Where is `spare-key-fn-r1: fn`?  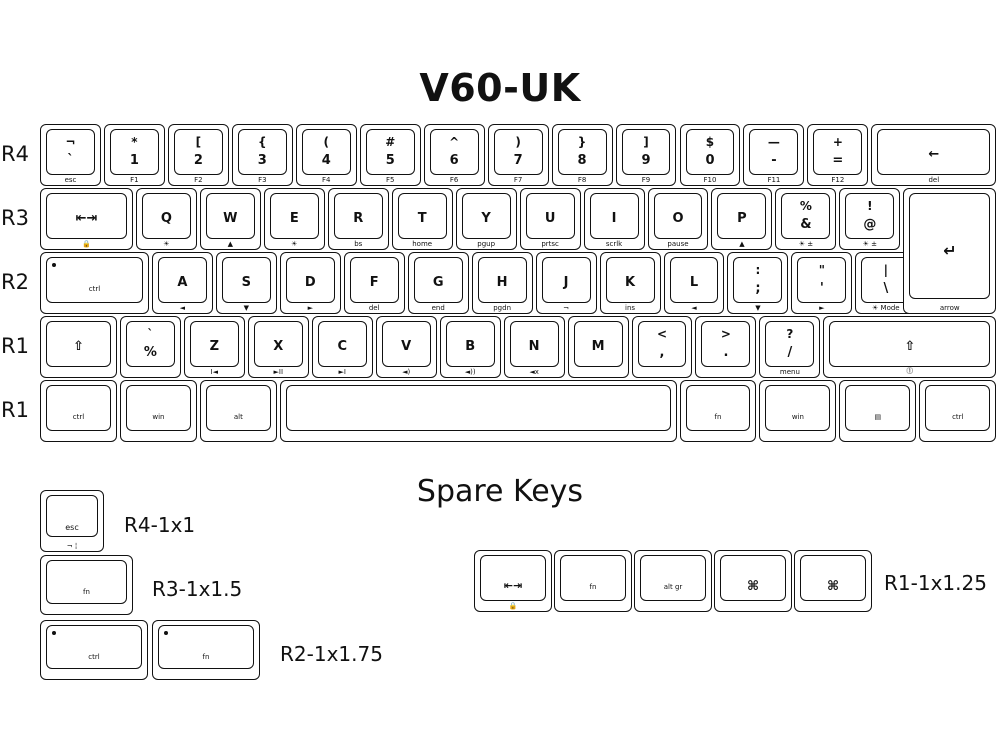 spare-key-fn-r1: fn is located at coordinates (593, 581).